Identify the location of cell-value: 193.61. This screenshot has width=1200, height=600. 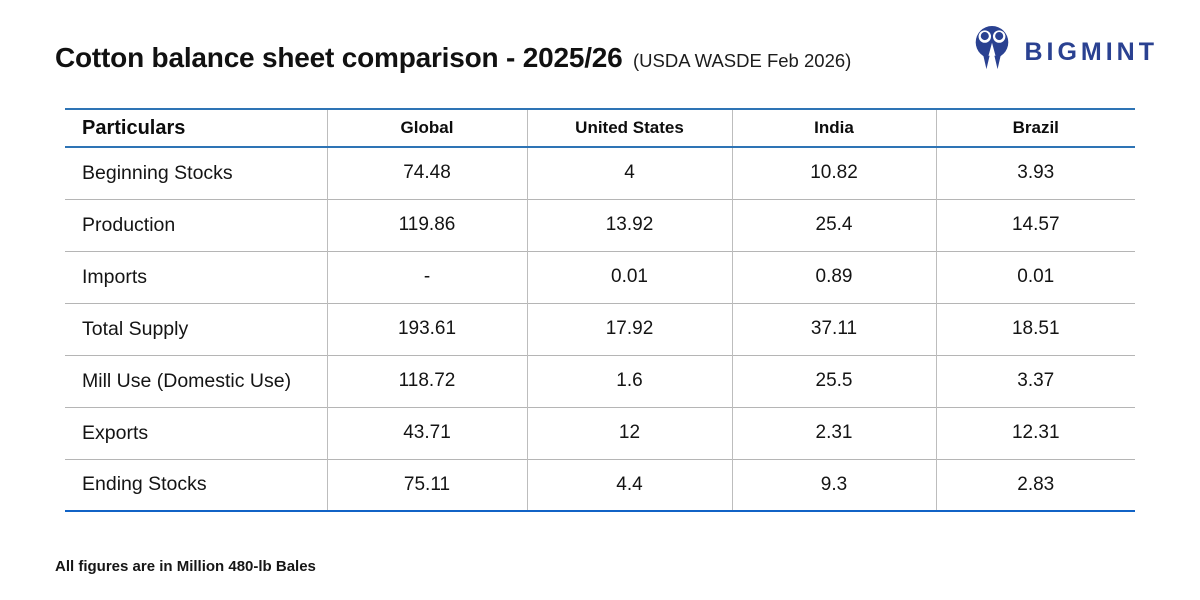
(427, 329).